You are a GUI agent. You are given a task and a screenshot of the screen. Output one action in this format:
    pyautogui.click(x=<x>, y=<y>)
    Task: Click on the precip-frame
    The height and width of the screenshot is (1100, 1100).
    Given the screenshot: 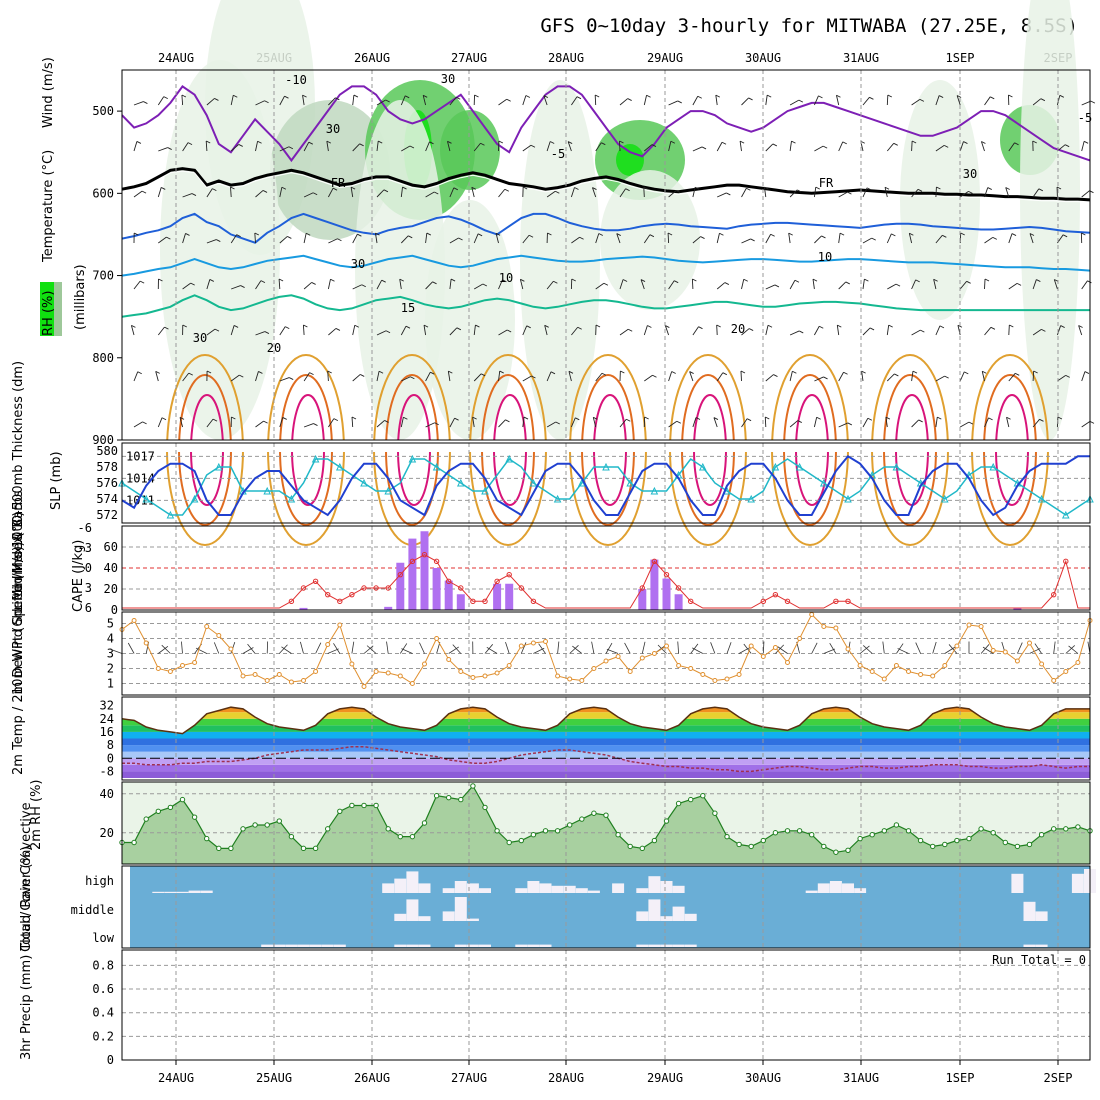 What is the action you would take?
    pyautogui.click(x=606, y=1005)
    